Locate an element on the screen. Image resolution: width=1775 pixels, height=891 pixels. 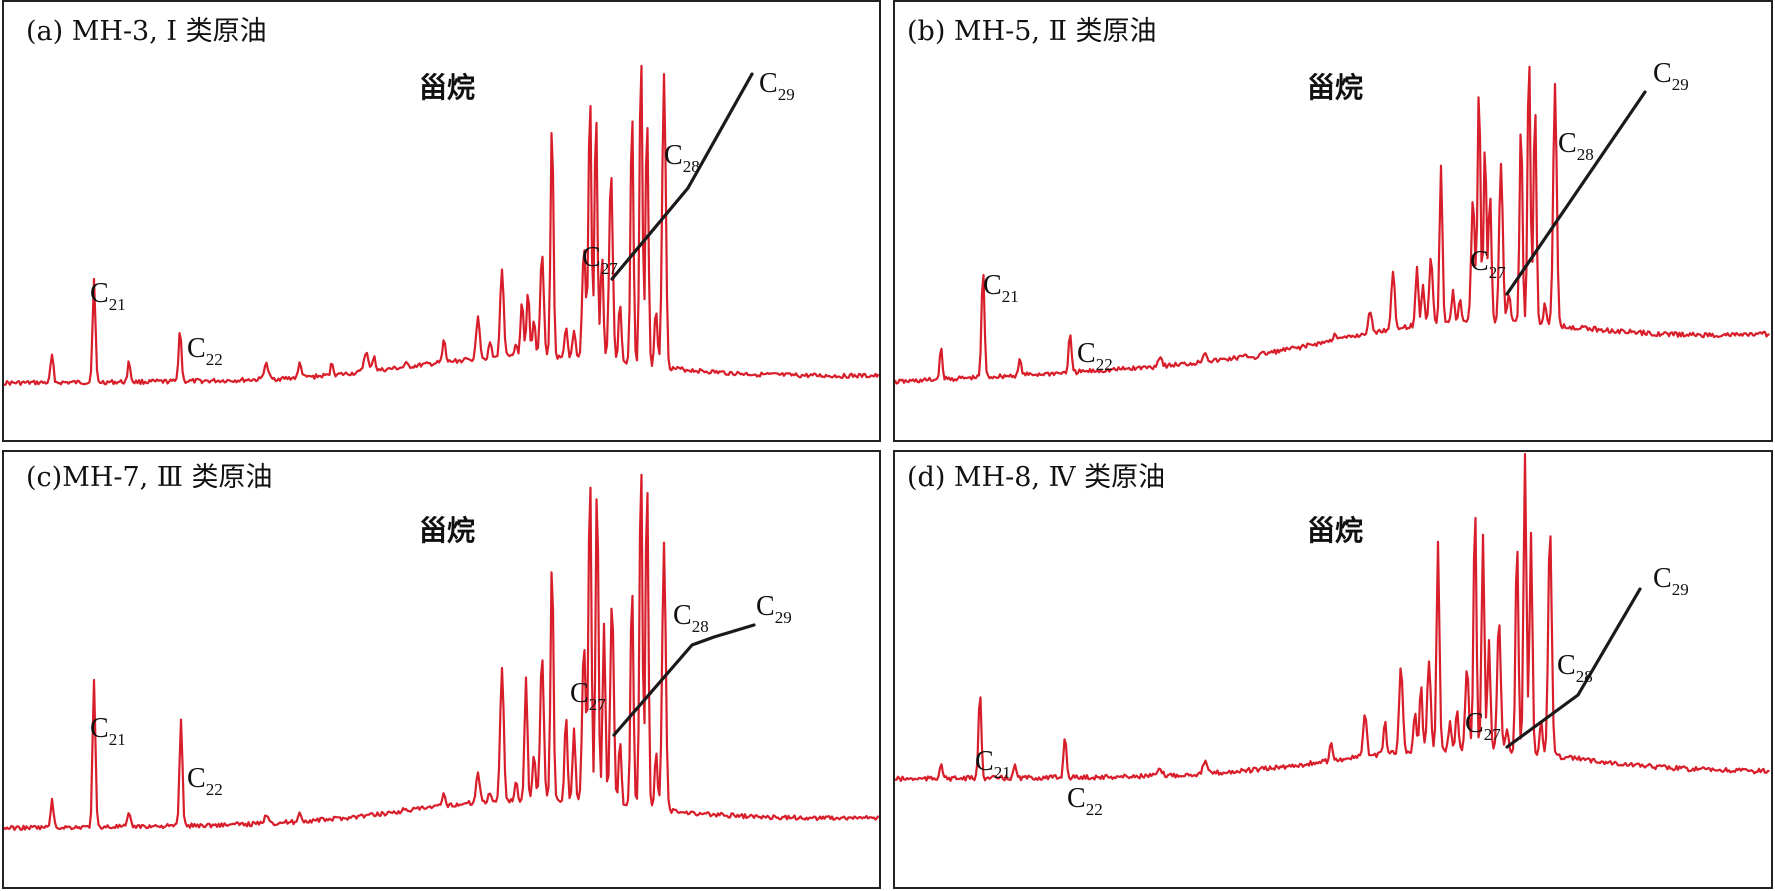
panel-title: (a) MH-3, Ⅰ 类原油 is located at coordinates (146, 31).